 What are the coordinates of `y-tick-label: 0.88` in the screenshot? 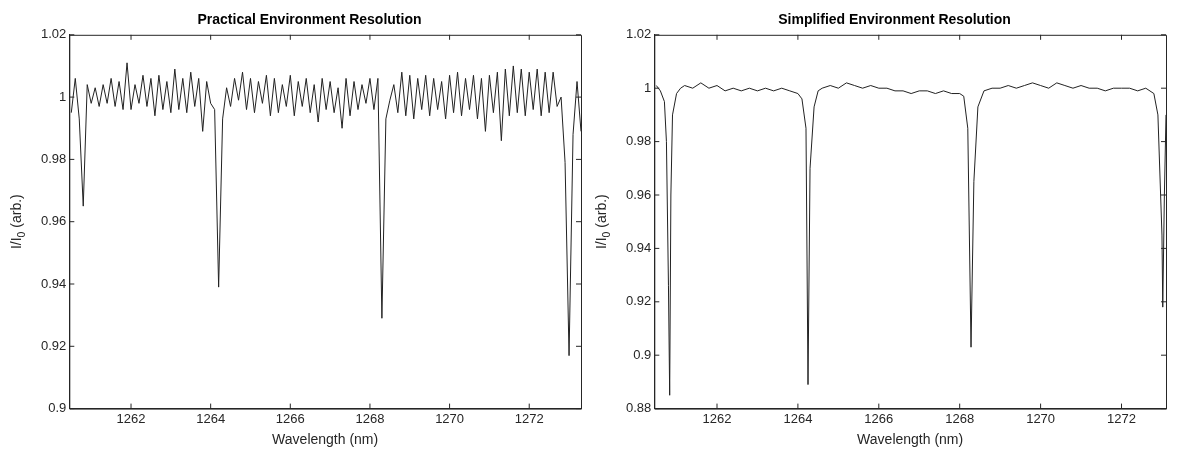 It's located at (638, 408).